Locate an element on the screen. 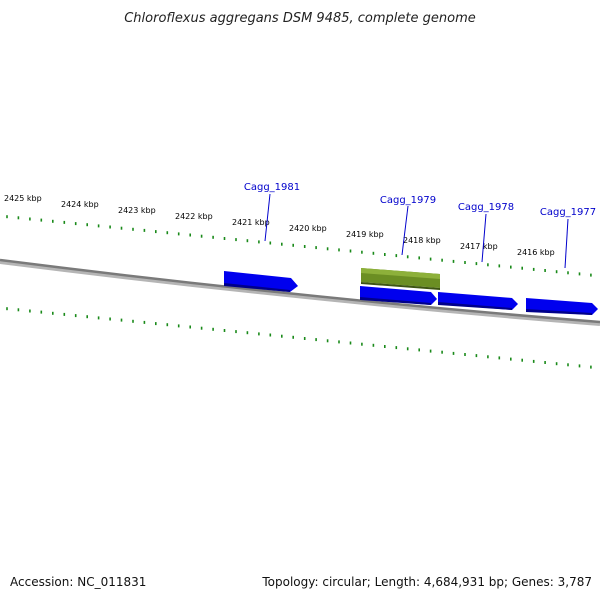 This screenshot has height=600, width=600. accession-label: Accession: NC_011831 is located at coordinates (78, 582).